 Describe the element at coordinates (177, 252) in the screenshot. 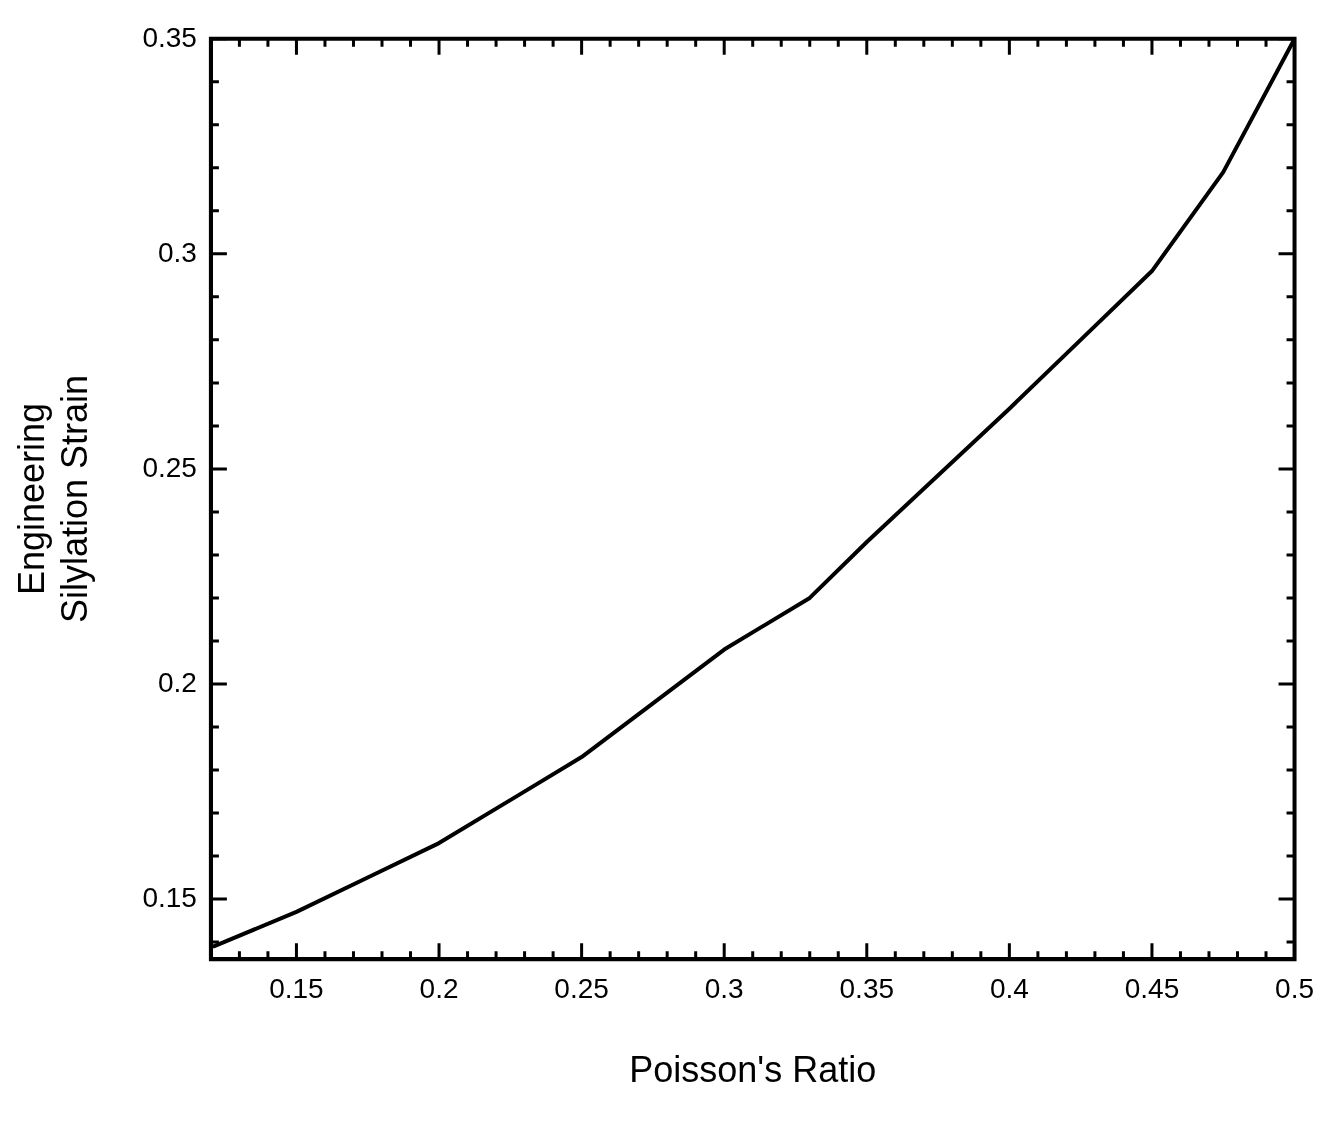

I see `y-tick-label: 0.3` at that location.